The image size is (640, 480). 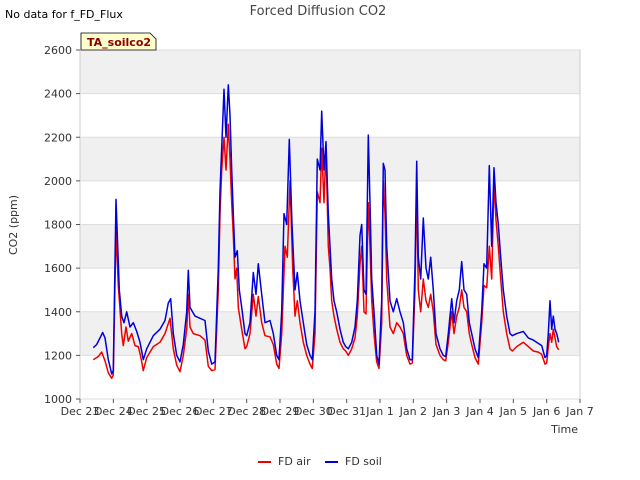 What do you see at coordinates (564, 429) in the screenshot?
I see `x-axis-label: Time` at bounding box center [564, 429].